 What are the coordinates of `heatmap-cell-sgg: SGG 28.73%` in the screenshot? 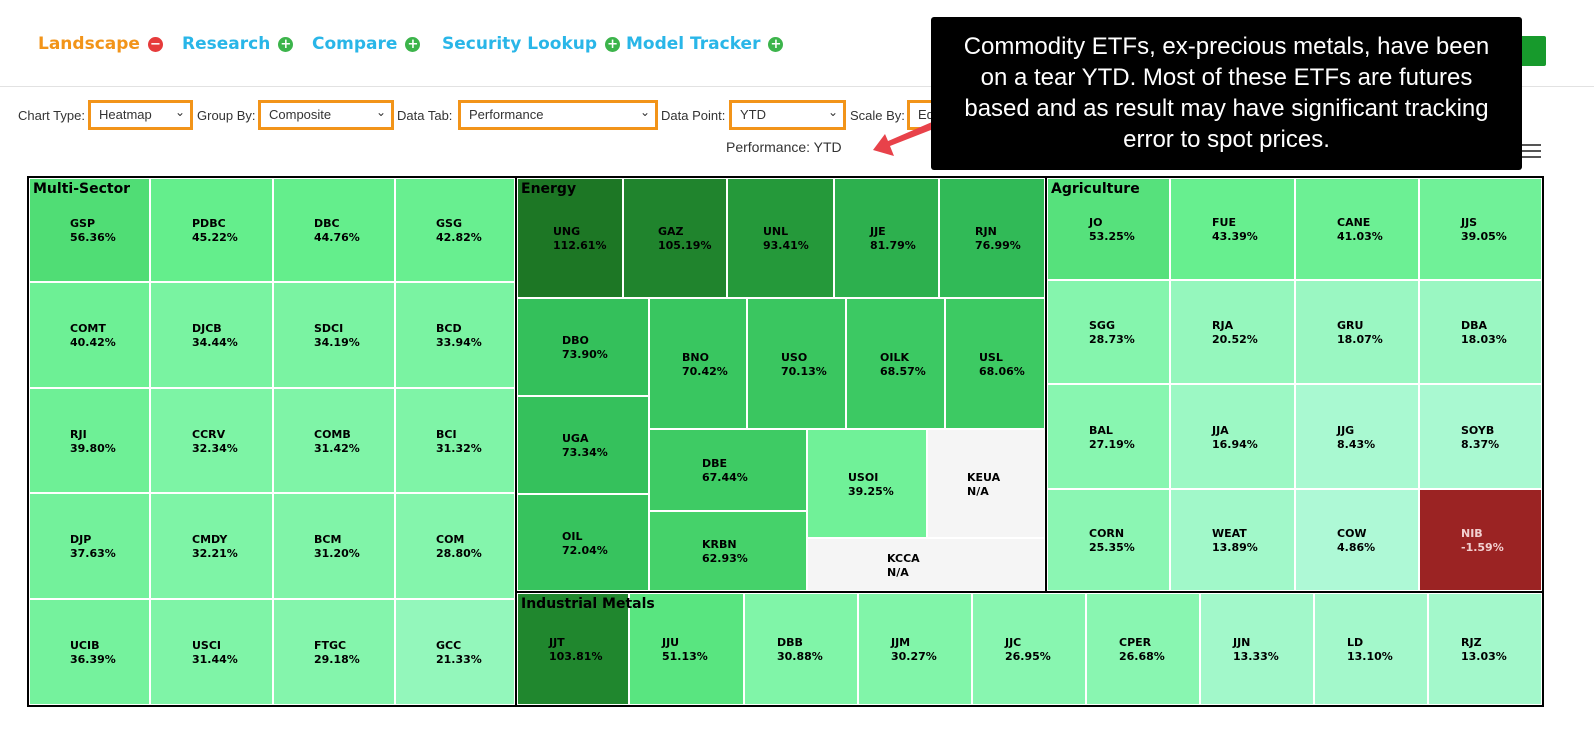 It's located at (1108, 332).